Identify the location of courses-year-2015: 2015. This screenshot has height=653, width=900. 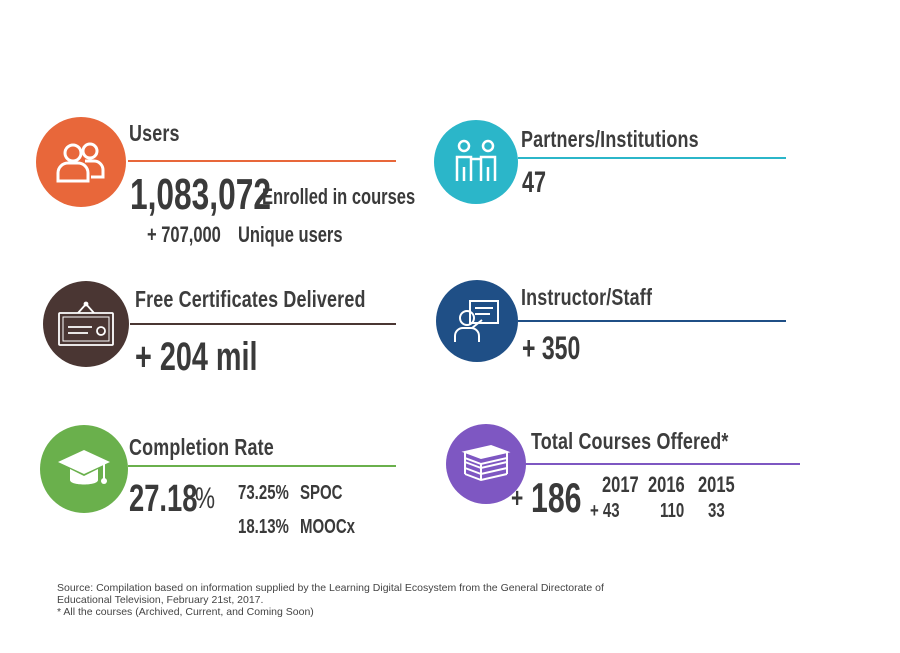
(716, 484).